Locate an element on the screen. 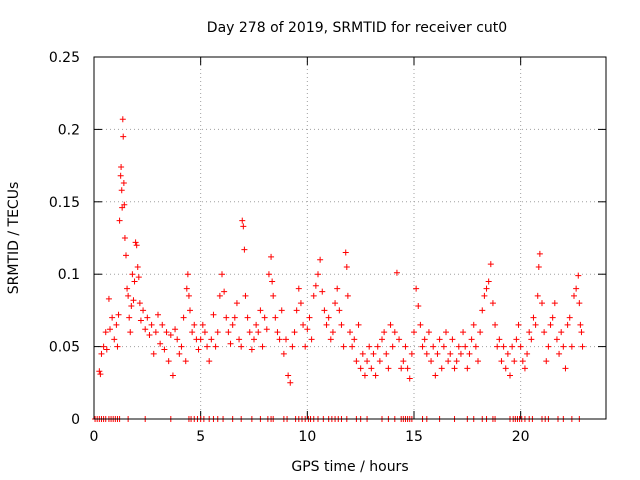 The image size is (640, 480). x-tick-label: 0 is located at coordinates (94, 437).